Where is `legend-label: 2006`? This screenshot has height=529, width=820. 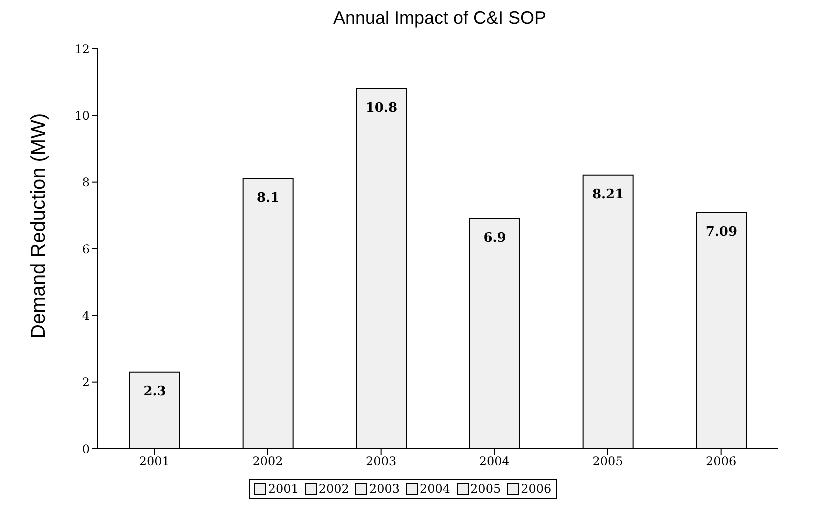 legend-label: 2006 is located at coordinates (536, 489).